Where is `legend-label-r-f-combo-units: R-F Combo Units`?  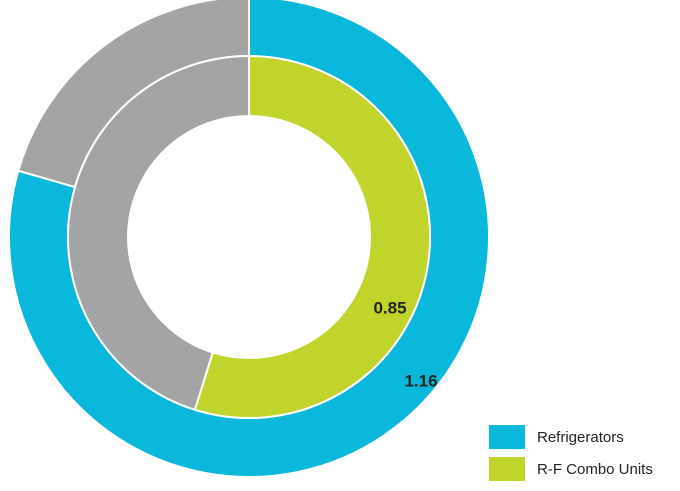 legend-label-r-f-combo-units: R-F Combo Units is located at coordinates (595, 469).